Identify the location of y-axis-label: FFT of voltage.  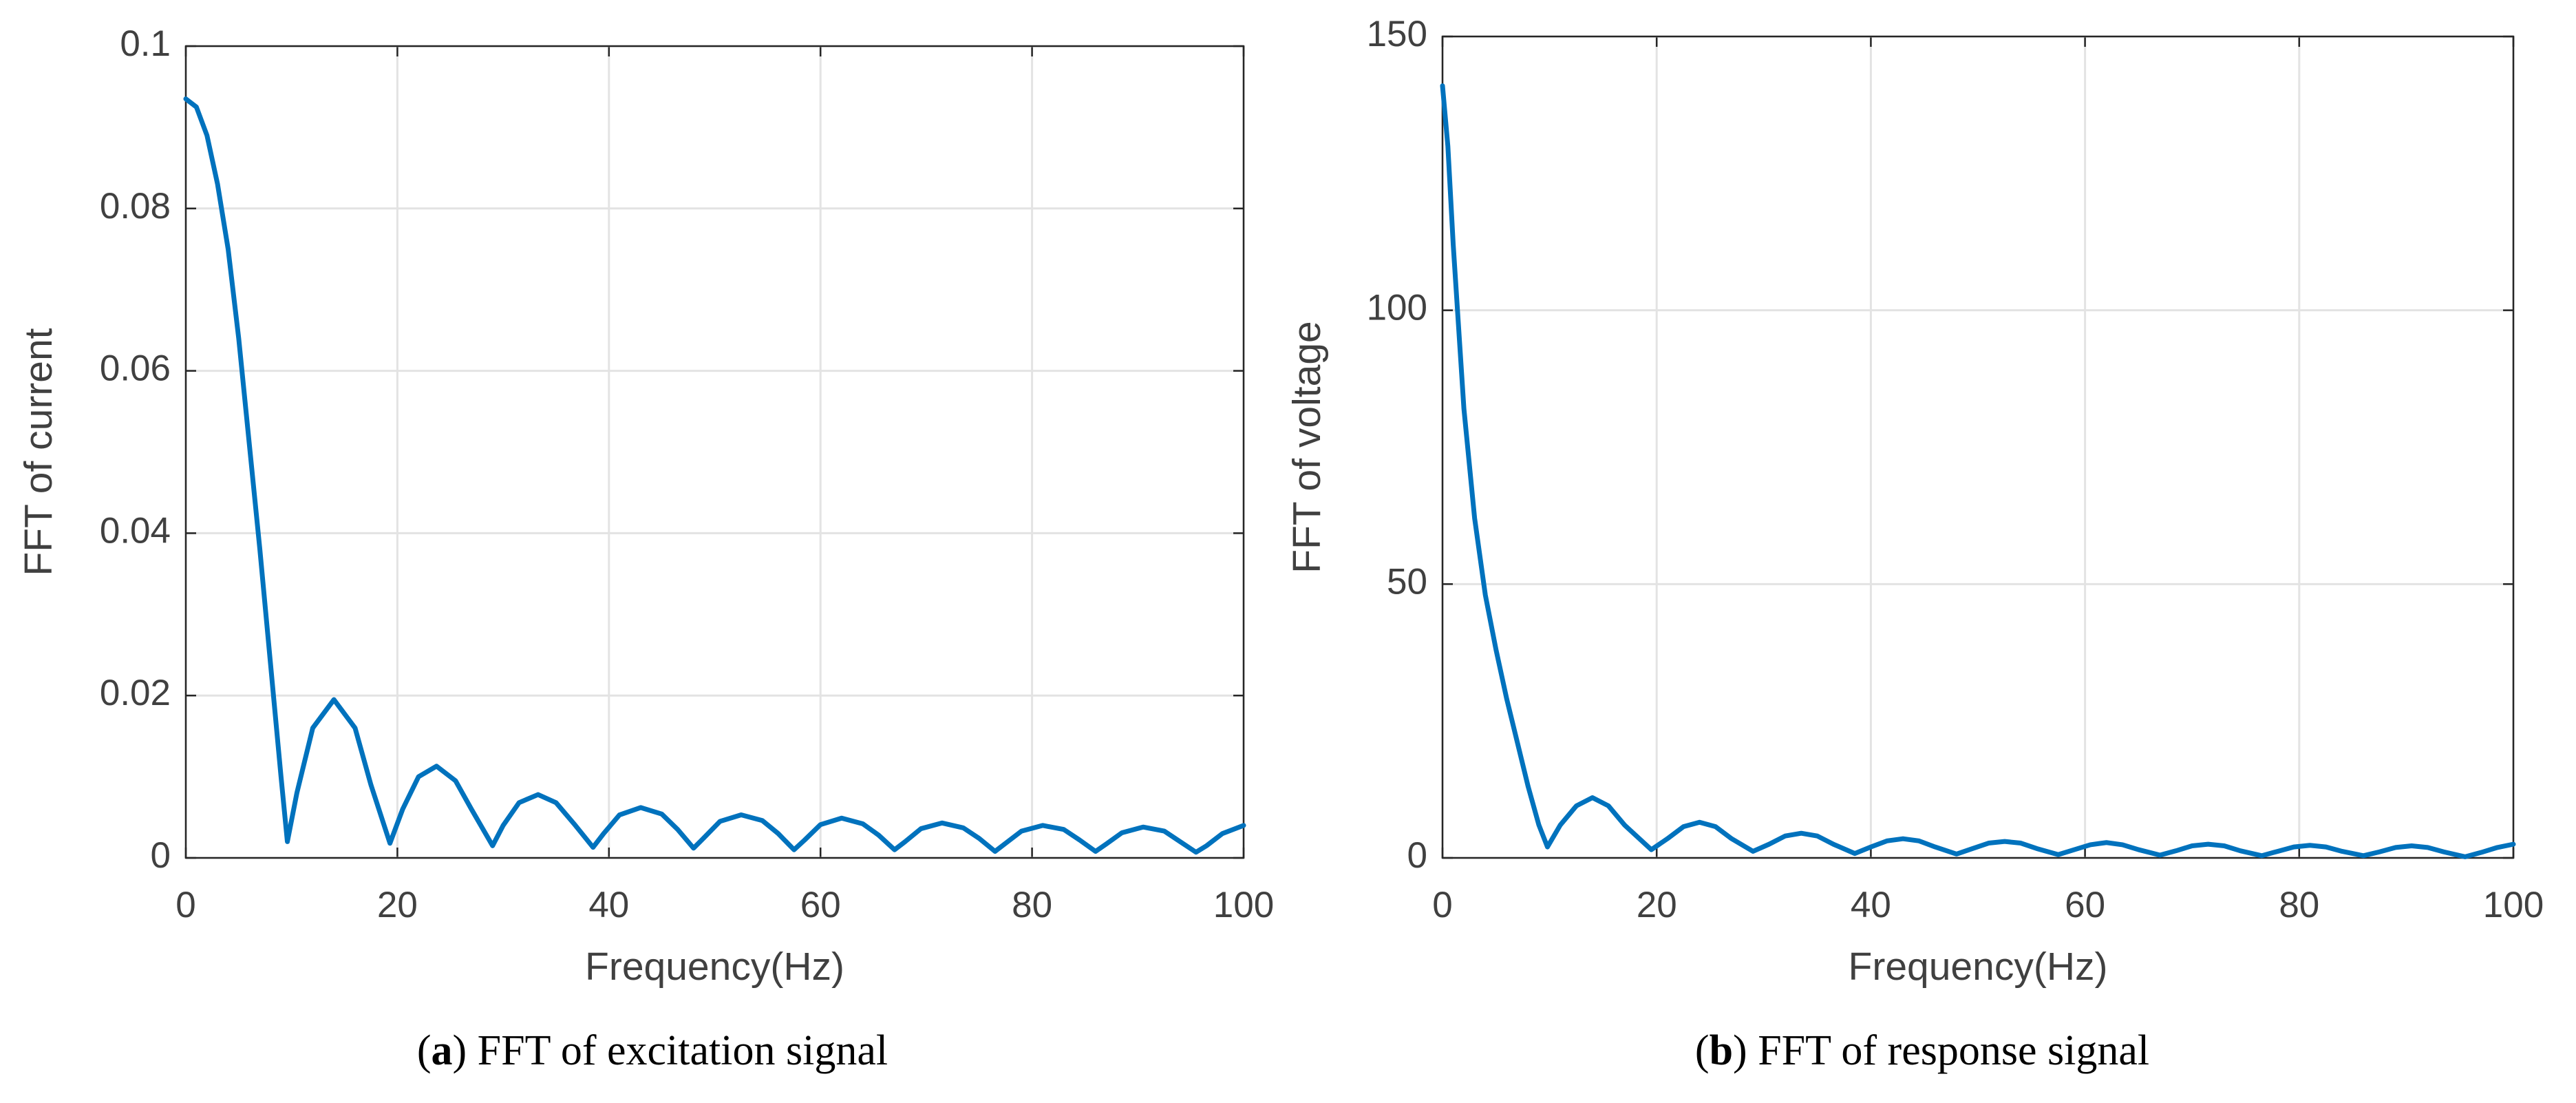
(1307, 447).